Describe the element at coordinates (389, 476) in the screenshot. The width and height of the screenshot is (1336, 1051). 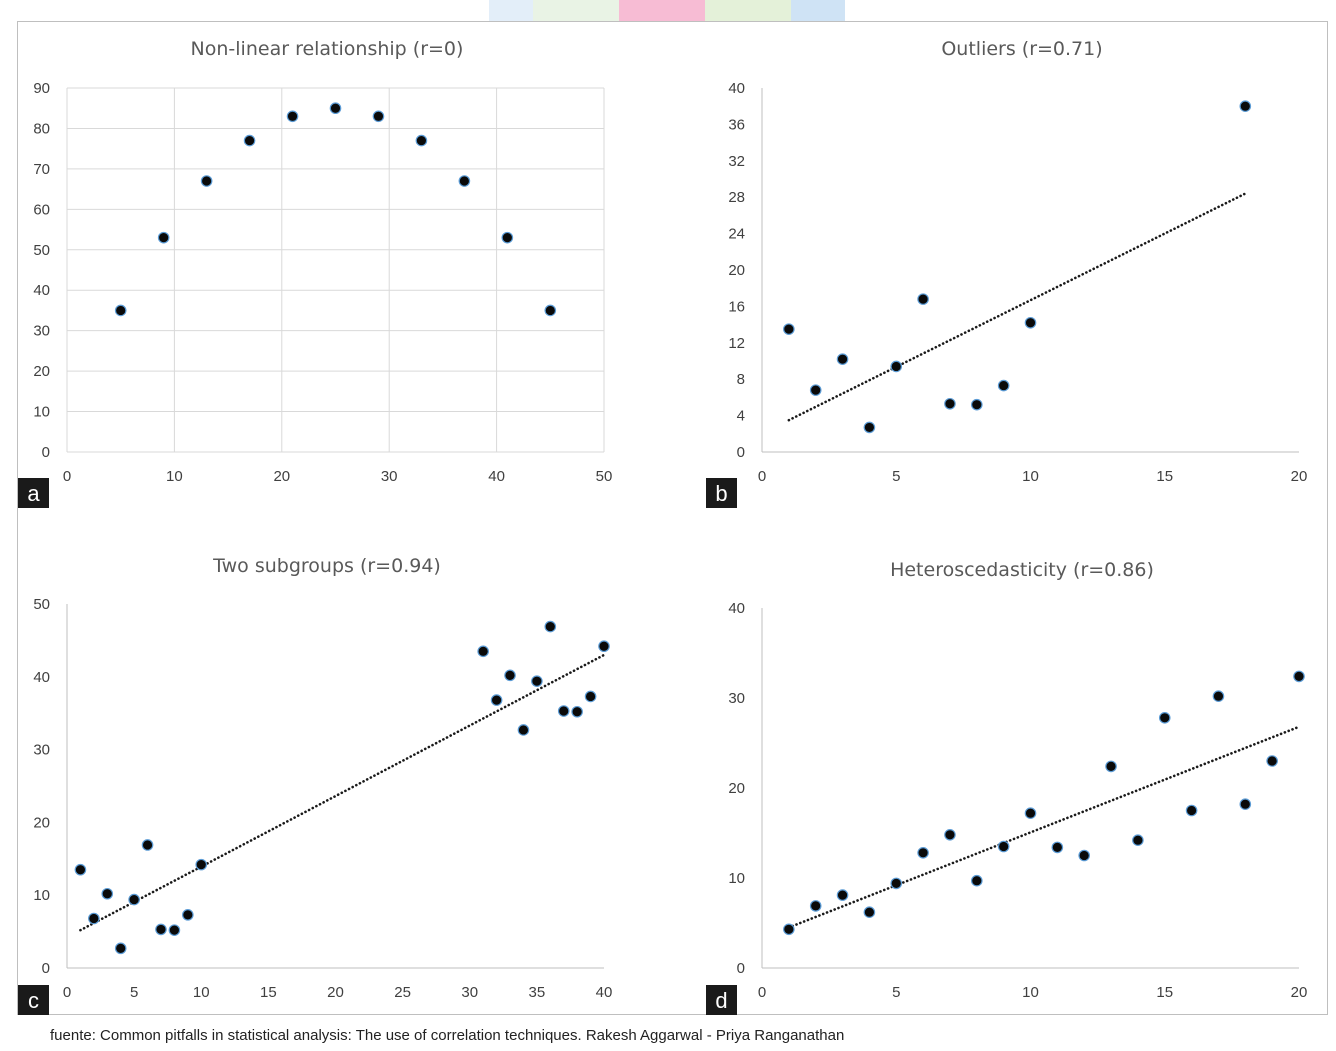
I see `x-tick-label: 30` at that location.